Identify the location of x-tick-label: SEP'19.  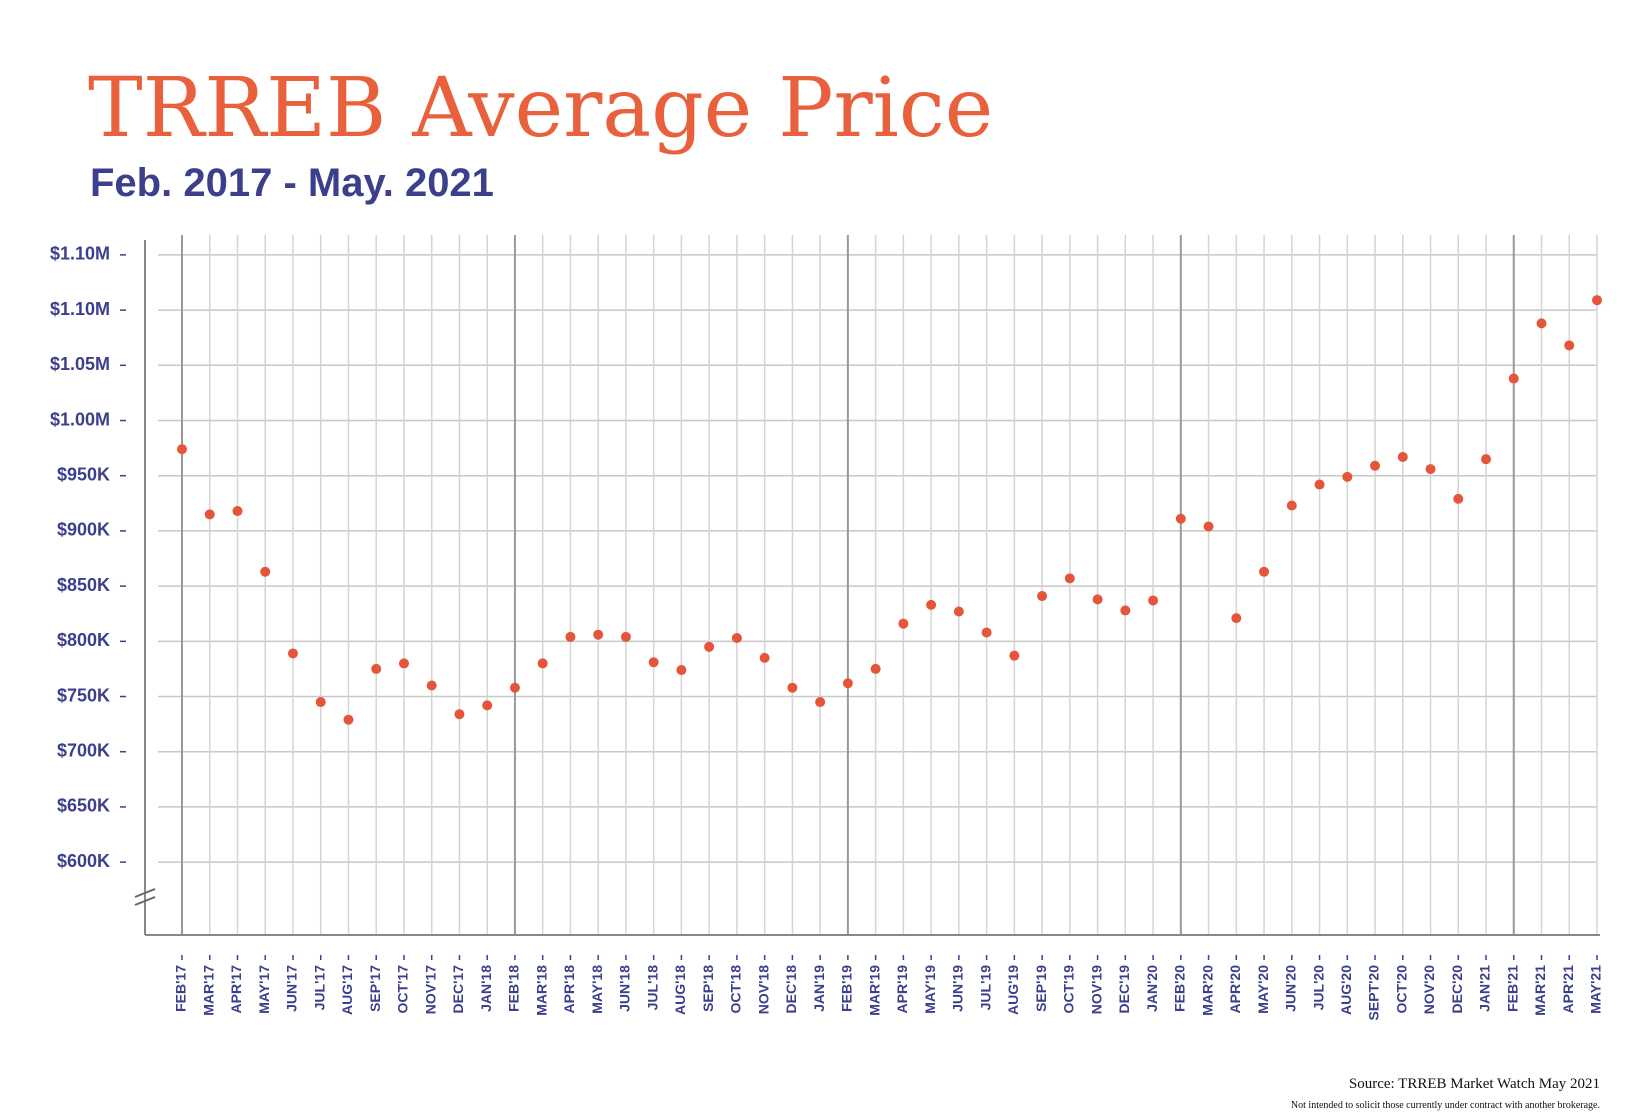
(1041, 988).